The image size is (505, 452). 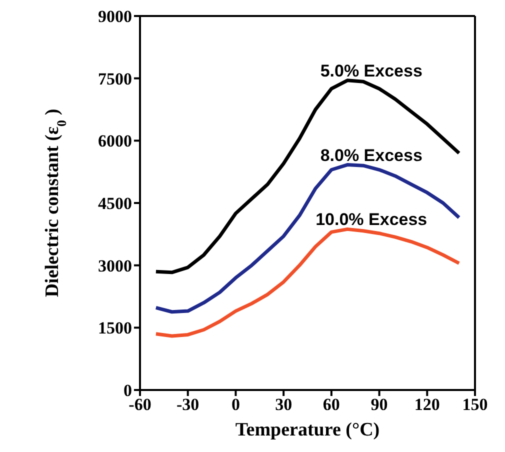 What do you see at coordinates (379, 404) in the screenshot?
I see `x-tick-label: 90` at bounding box center [379, 404].